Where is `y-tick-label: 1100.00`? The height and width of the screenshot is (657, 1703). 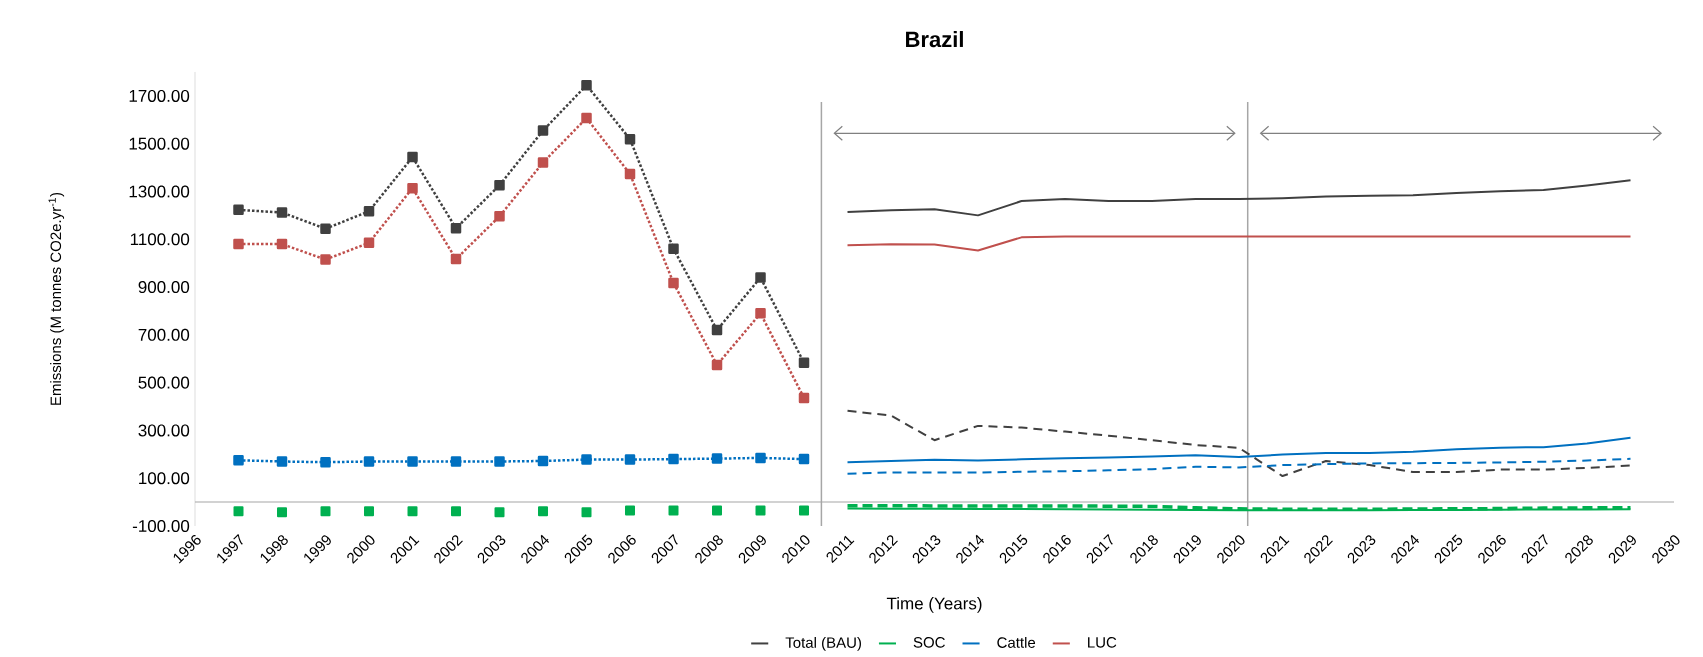
y-tick-label: 1100.00 is located at coordinates (160, 239).